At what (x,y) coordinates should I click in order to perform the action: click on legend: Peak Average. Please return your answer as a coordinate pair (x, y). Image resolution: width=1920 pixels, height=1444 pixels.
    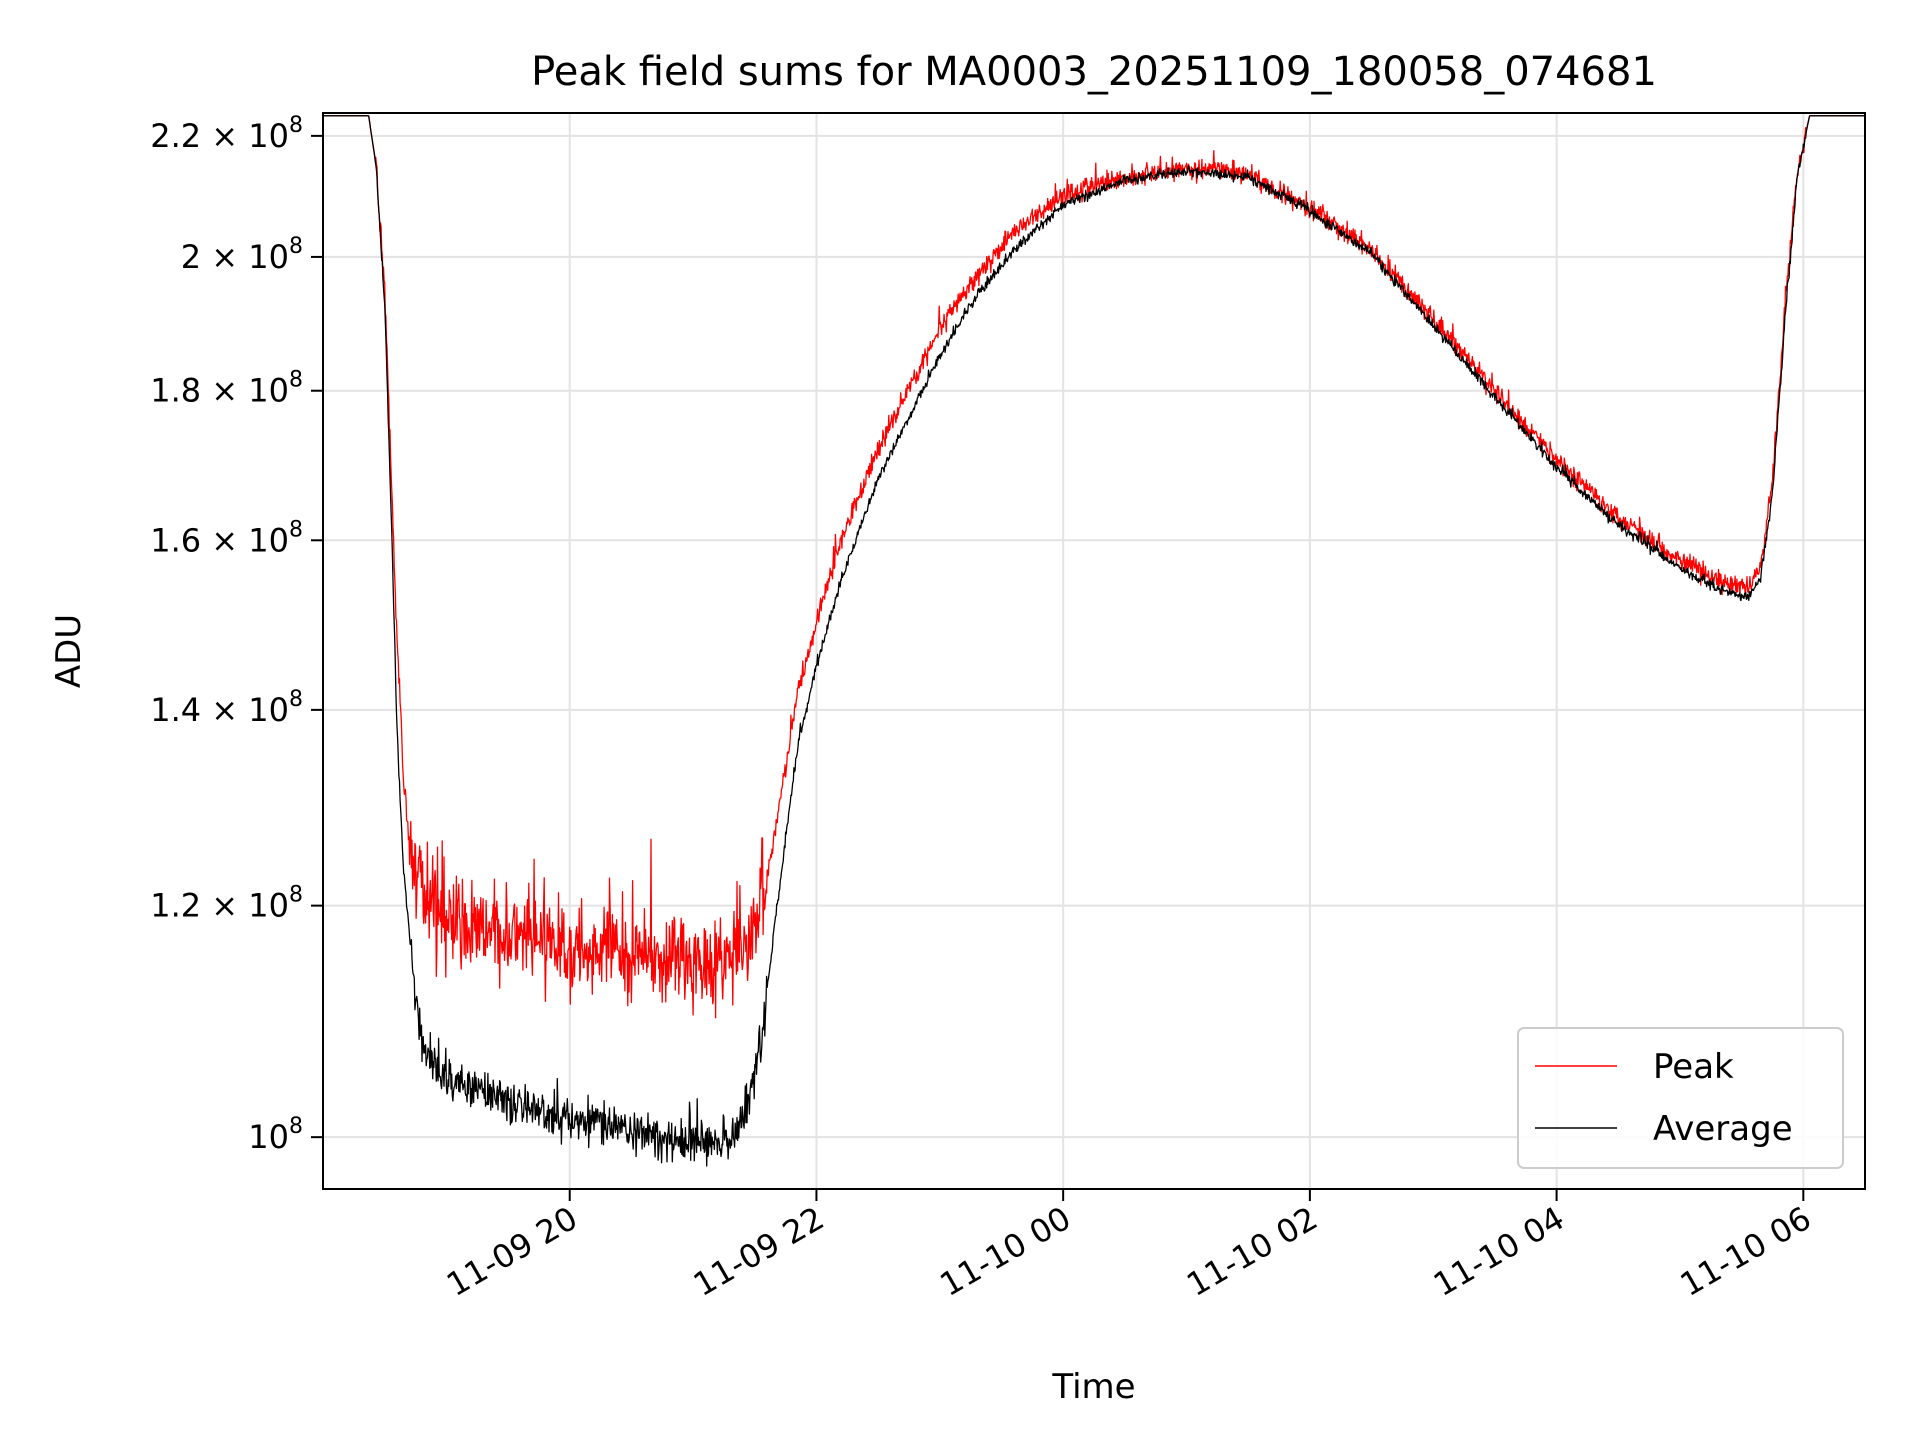
    Looking at the image, I should click on (1680, 1098).